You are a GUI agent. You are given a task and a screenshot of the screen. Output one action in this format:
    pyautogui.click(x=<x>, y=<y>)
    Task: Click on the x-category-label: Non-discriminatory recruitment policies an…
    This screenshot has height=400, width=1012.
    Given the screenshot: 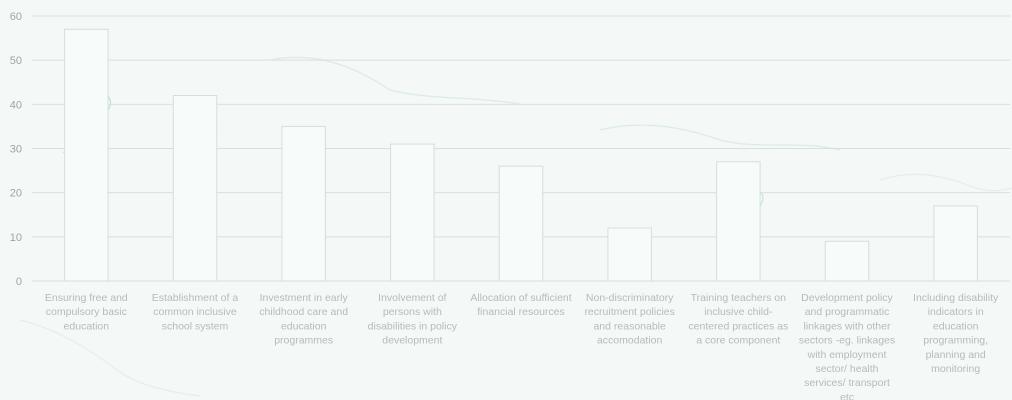 What is the action you would take?
    pyautogui.click(x=629, y=319)
    